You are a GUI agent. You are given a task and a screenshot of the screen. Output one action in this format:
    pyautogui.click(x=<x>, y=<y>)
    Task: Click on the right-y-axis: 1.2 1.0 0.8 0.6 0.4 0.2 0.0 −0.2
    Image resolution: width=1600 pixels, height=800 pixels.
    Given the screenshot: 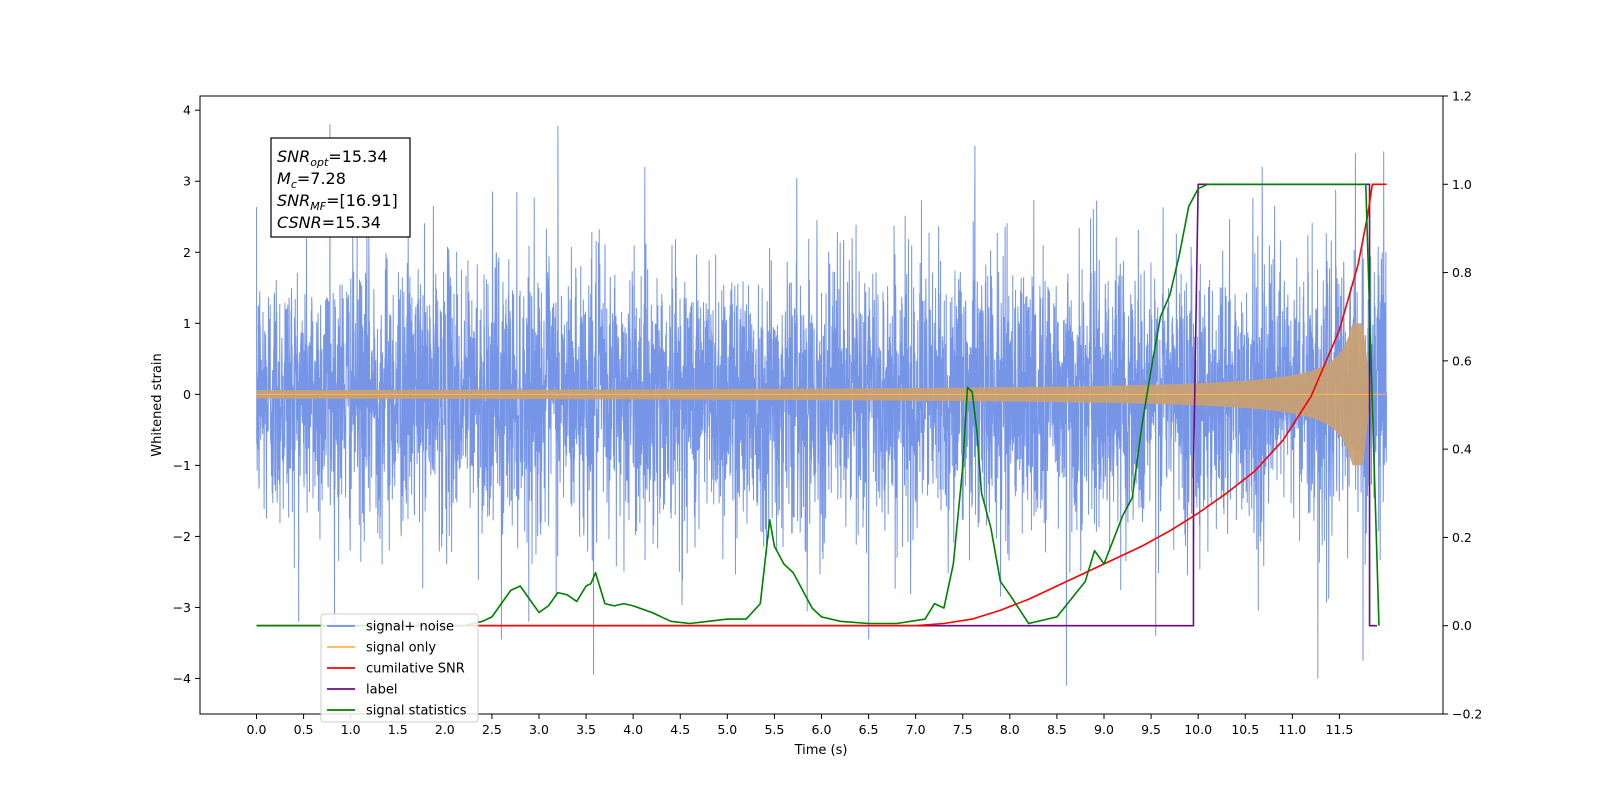 What is the action you would take?
    pyautogui.click(x=1462, y=405)
    